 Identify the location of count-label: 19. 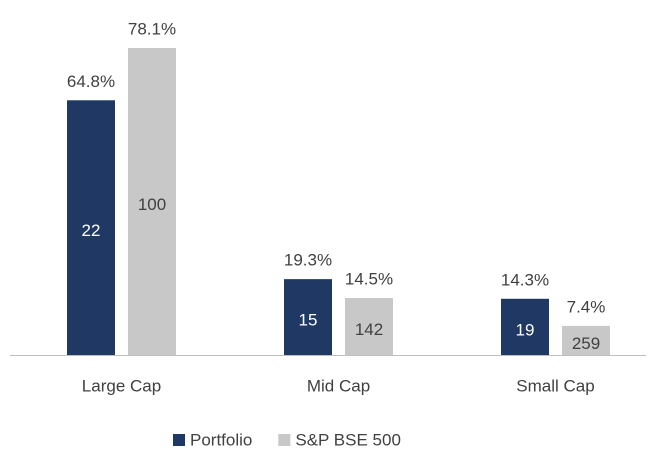
(525, 329).